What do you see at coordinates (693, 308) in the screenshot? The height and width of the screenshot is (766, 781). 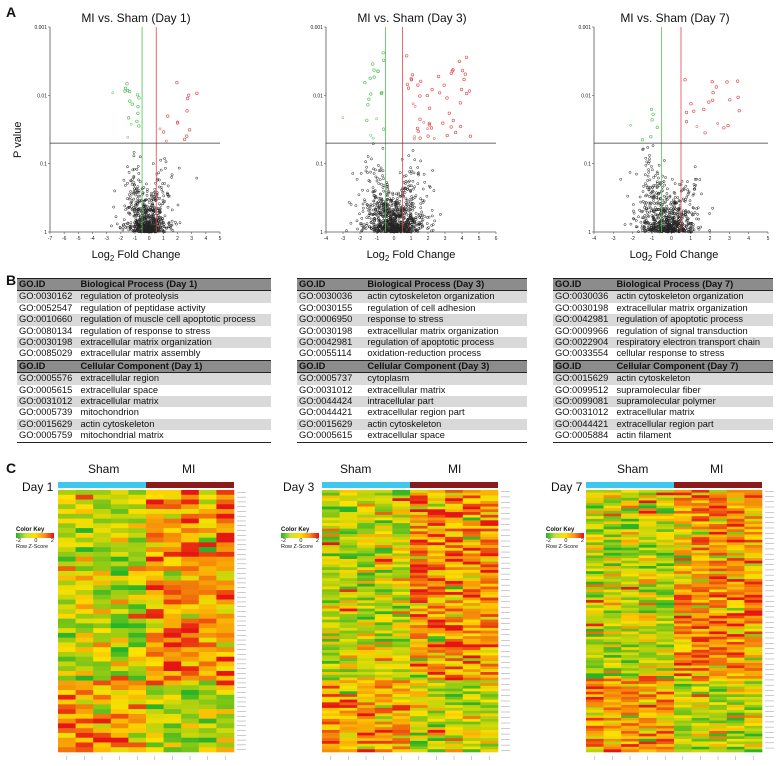 I see `go-term-cell: extracellular matrix organization` at bounding box center [693, 308].